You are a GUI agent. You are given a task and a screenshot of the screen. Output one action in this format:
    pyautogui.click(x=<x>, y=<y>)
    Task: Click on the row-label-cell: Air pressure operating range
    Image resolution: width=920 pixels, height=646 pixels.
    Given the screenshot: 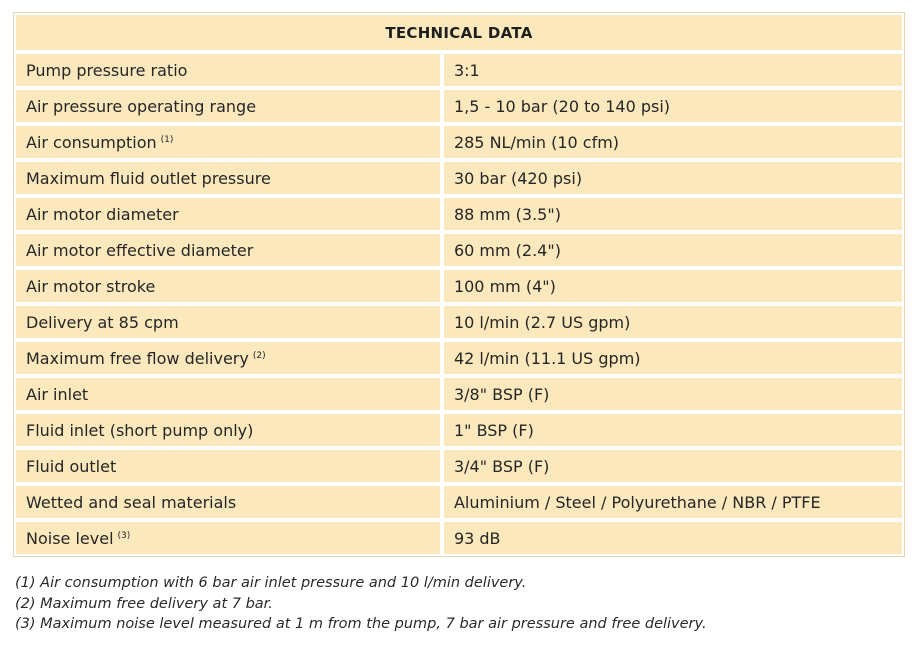 What is the action you would take?
    pyautogui.click(x=228, y=106)
    